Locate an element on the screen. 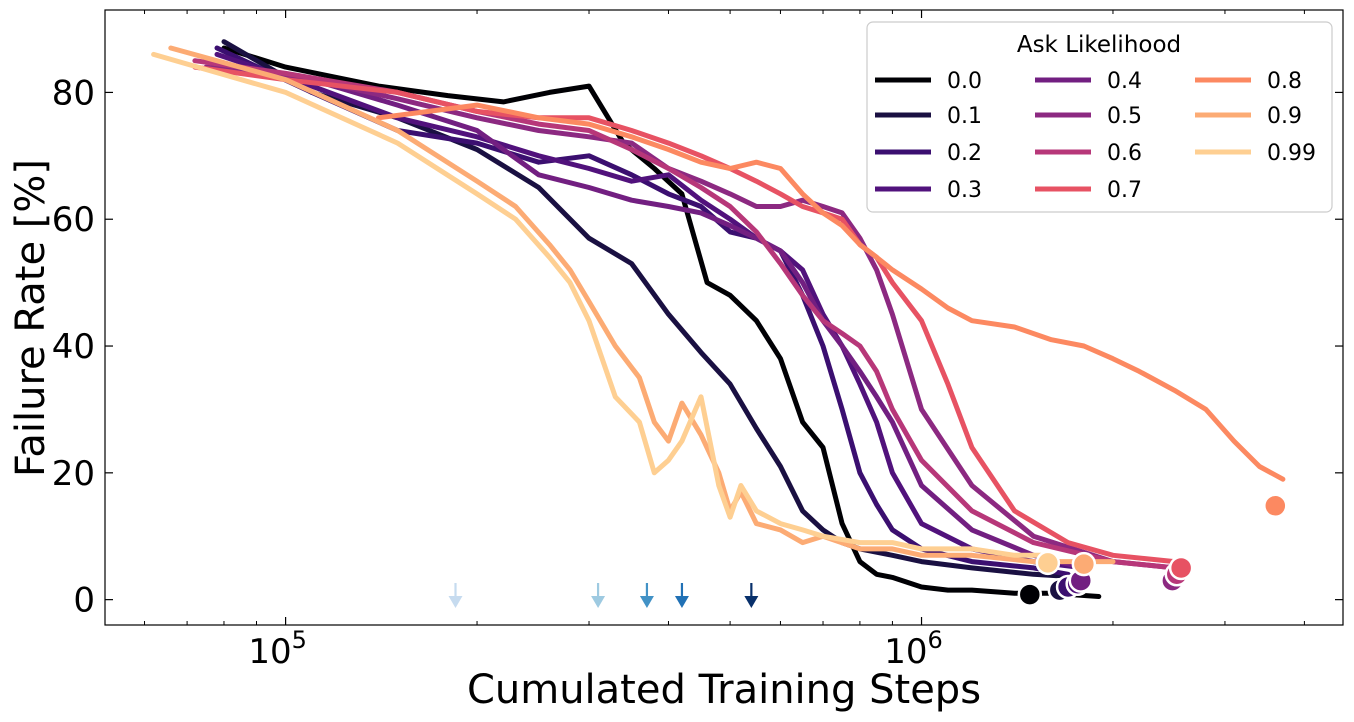  y-axis-title: Failure Rate [%] is located at coordinates (31, 318).